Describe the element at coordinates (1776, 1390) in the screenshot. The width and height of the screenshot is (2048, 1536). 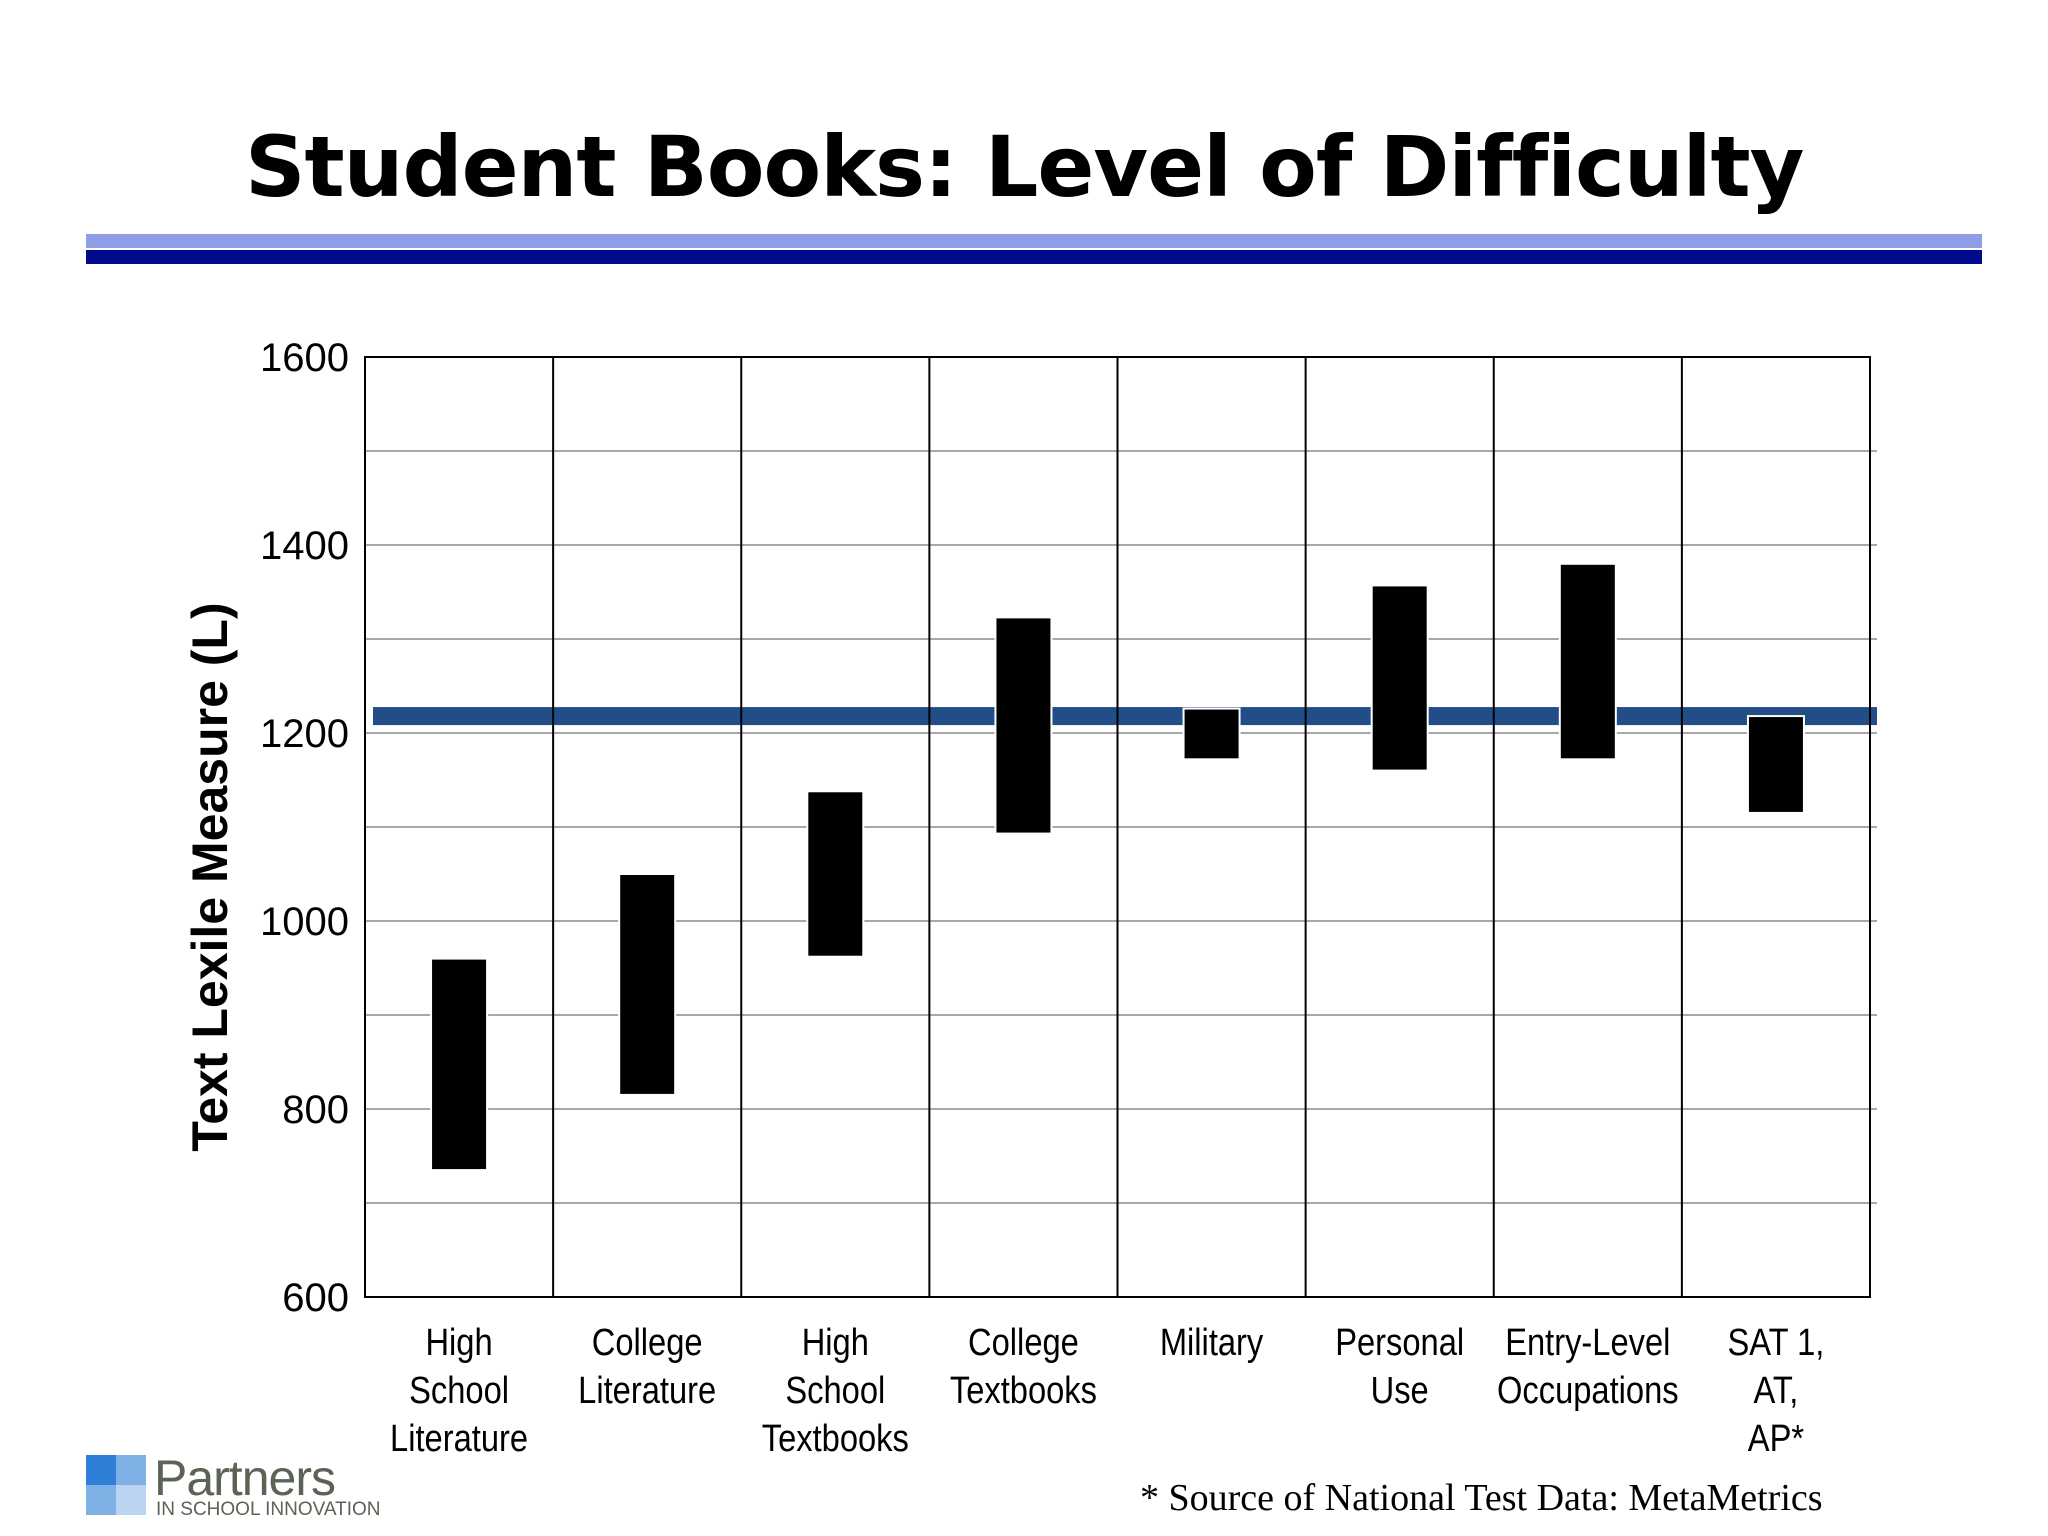
I see `x-category-label: SAT 1, AT, AP*` at that location.